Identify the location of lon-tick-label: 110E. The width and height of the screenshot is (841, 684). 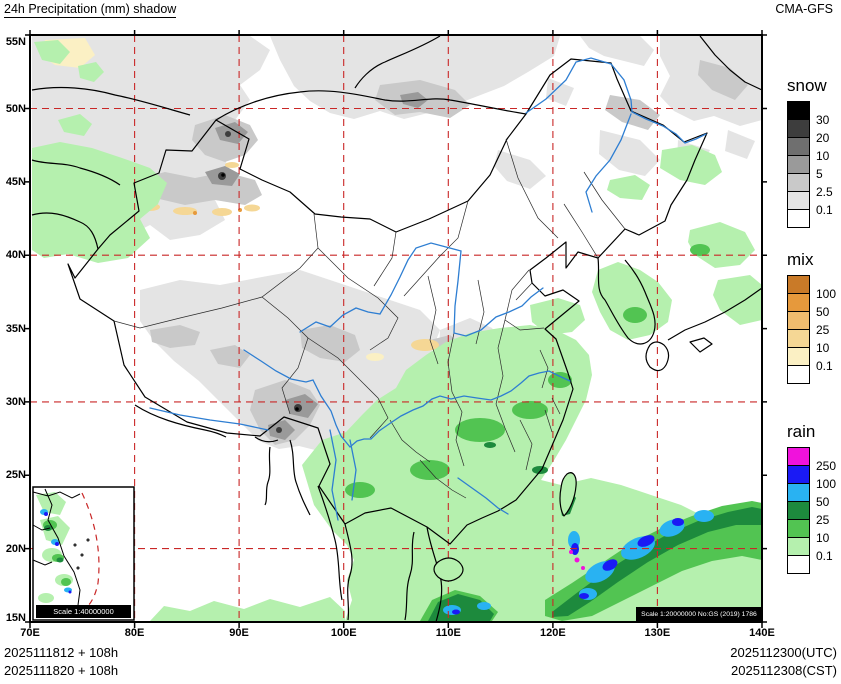
(448, 633).